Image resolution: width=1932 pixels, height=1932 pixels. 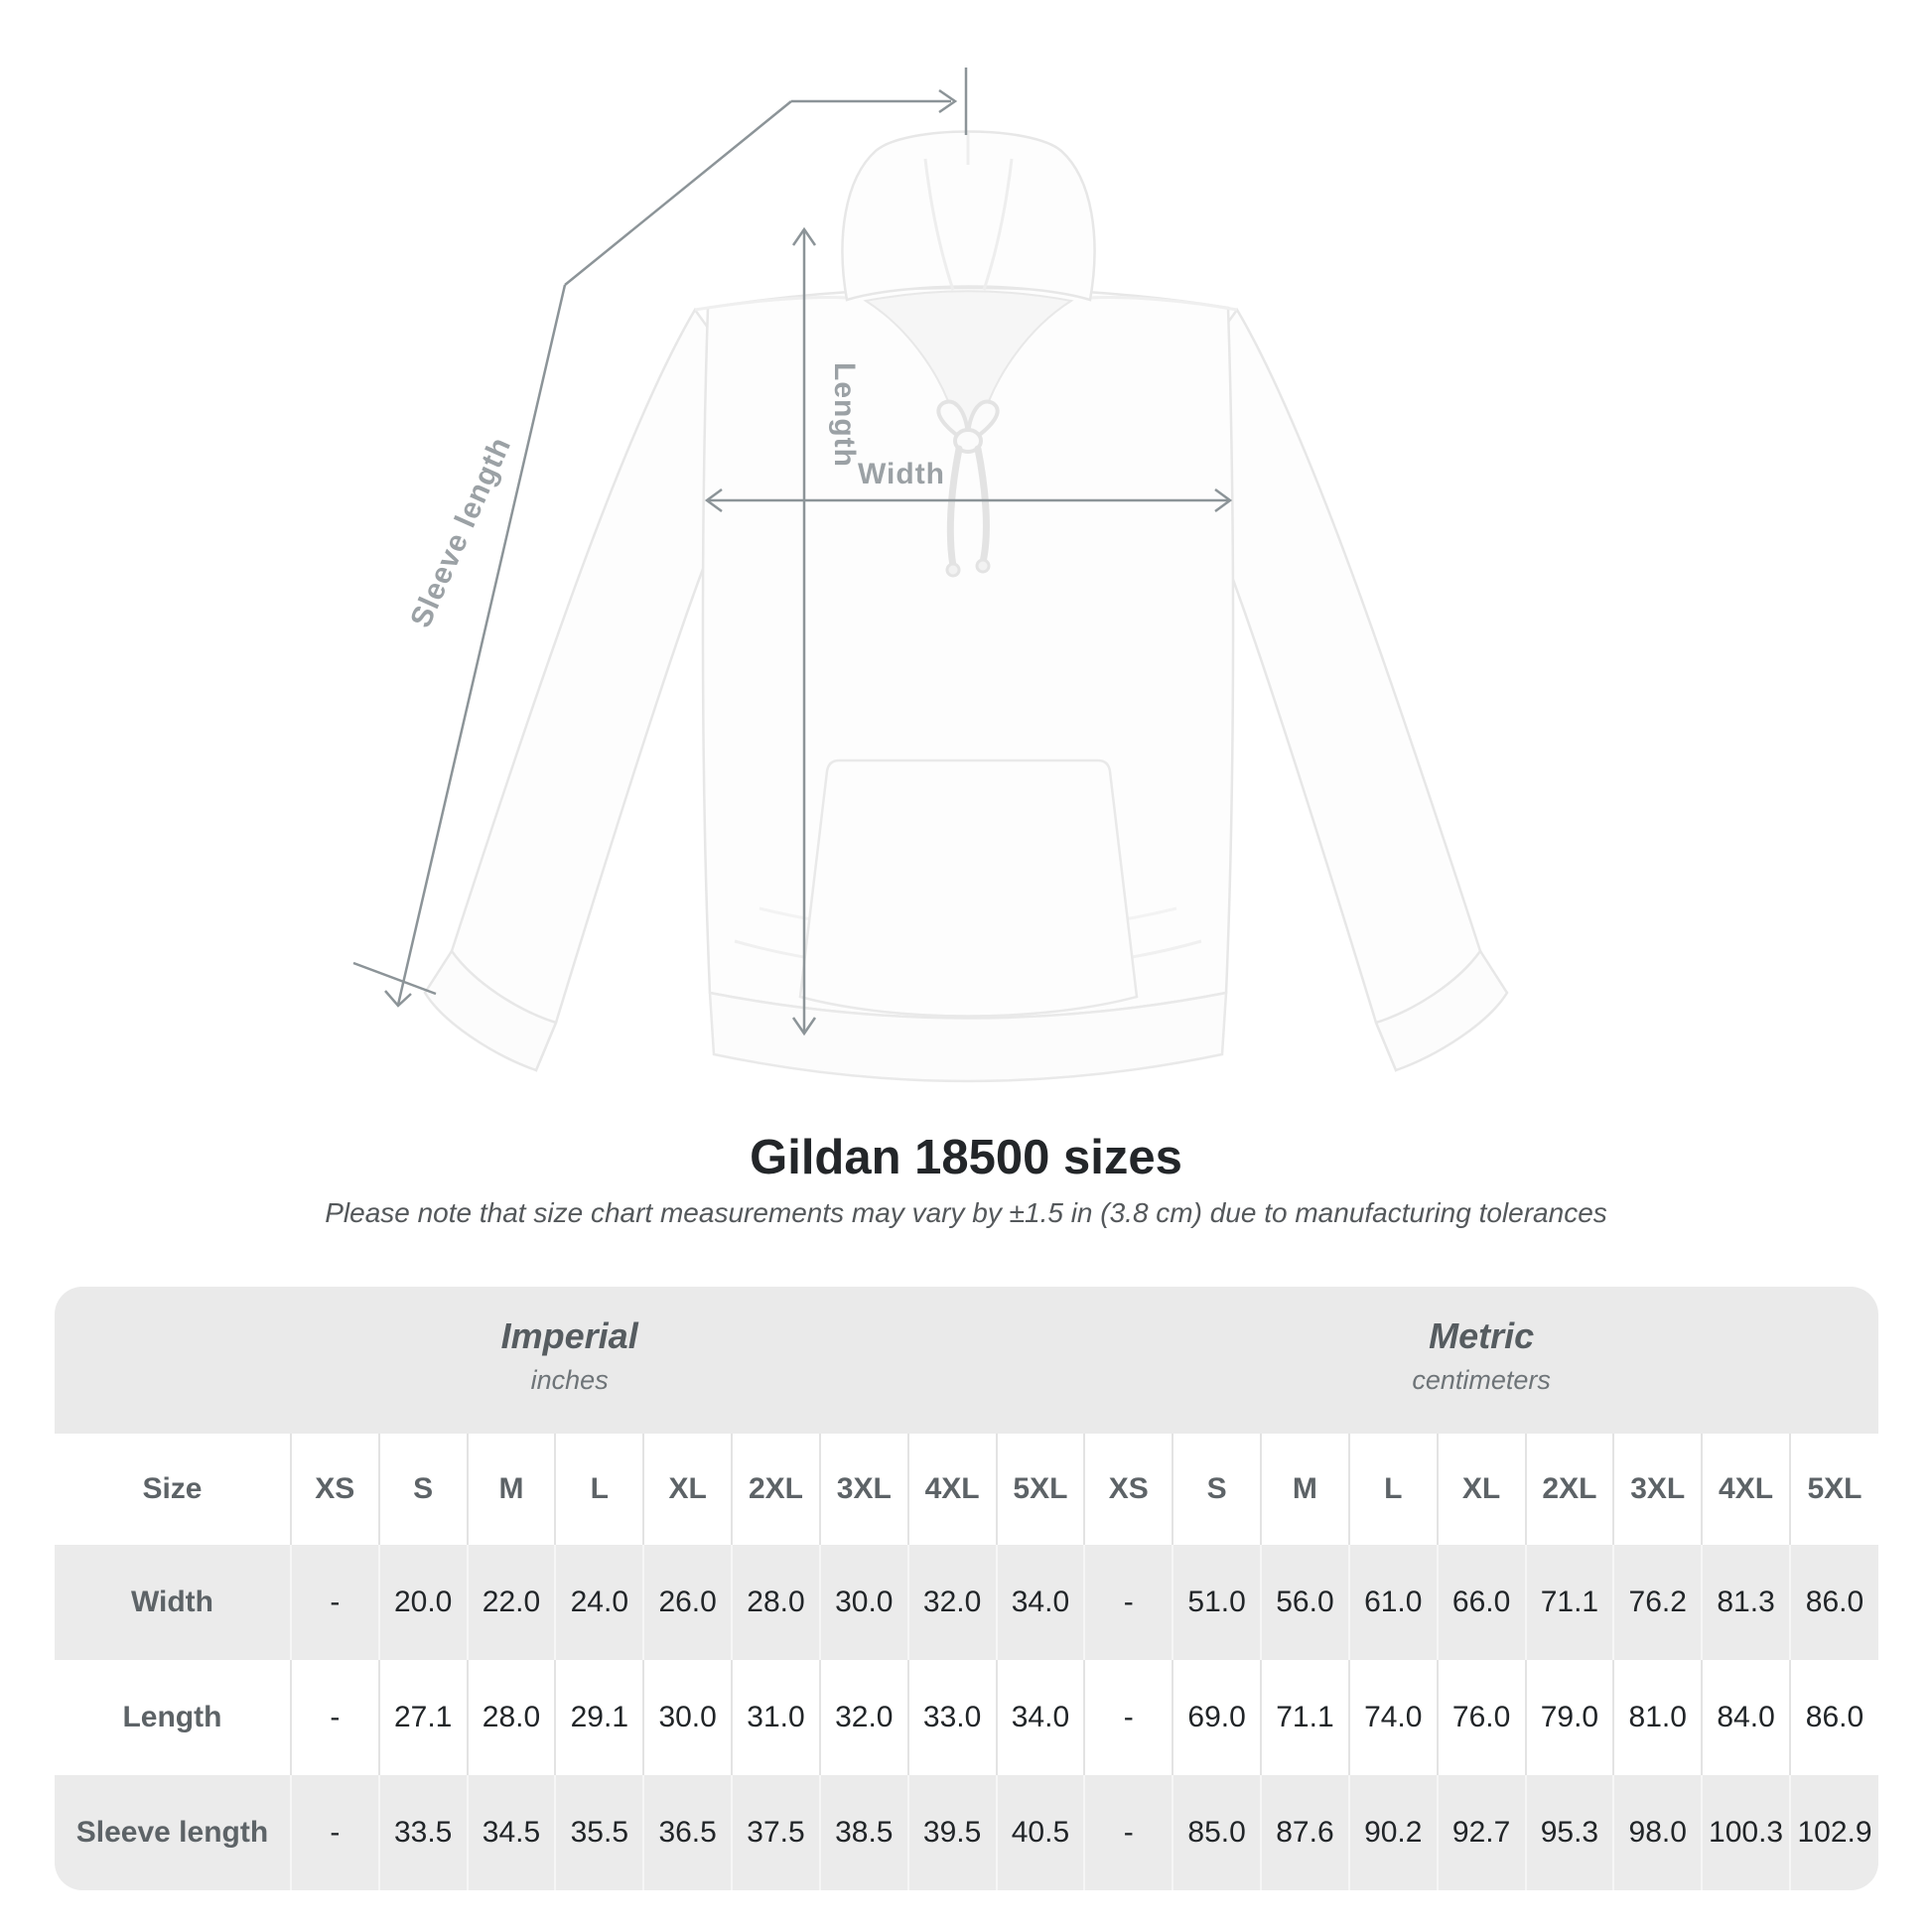 I want to click on size-corner-header: Size, so click(x=172, y=1488).